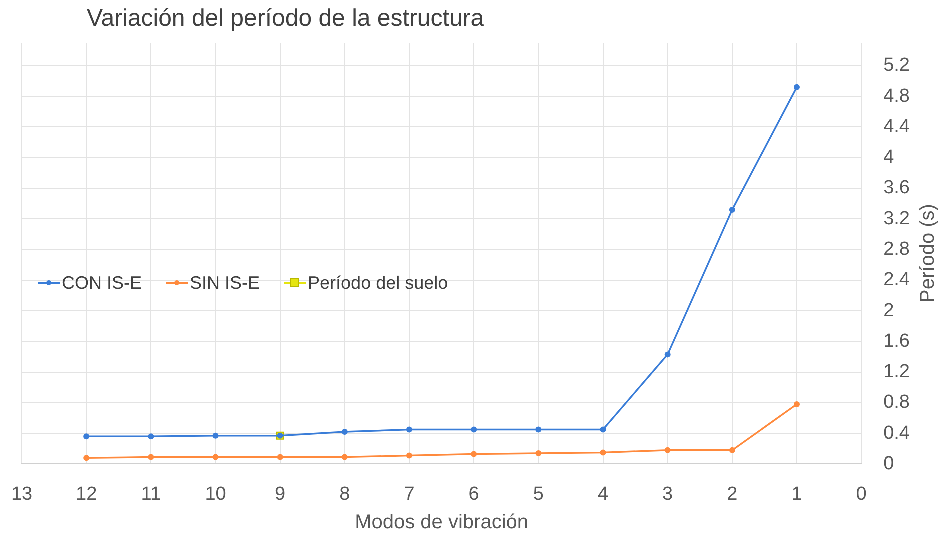  I want to click on y-tick-label: 0.8, so click(897, 403).